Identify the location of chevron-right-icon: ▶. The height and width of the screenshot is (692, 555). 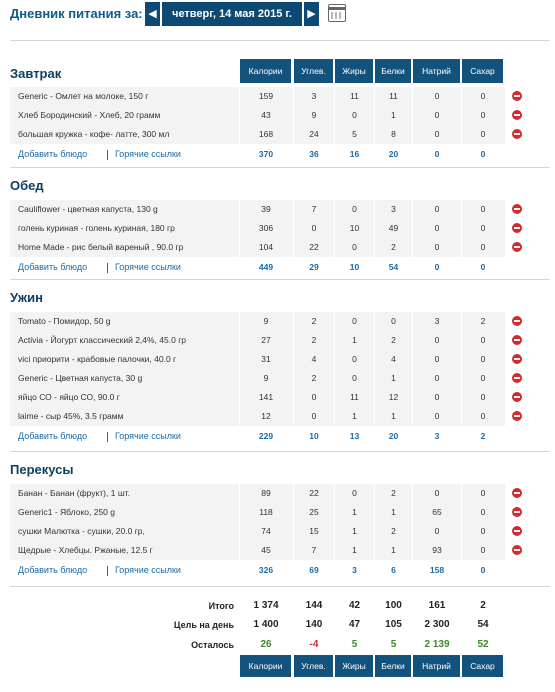
(311, 14).